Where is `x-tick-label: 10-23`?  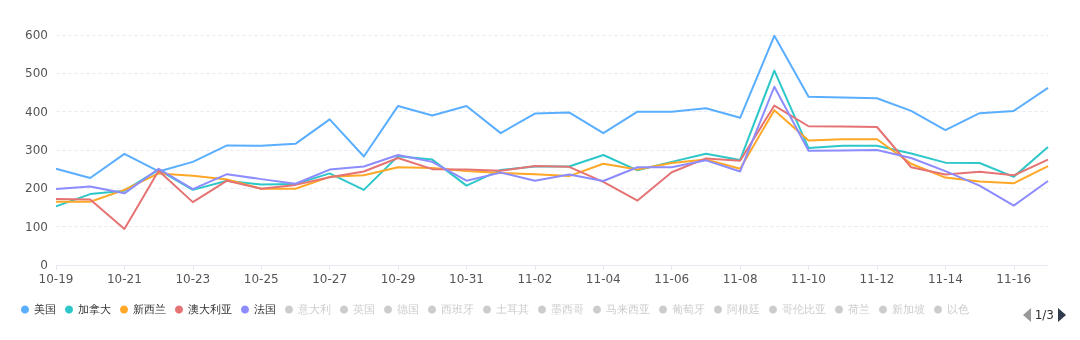
x-tick-label: 10-23 is located at coordinates (193, 279).